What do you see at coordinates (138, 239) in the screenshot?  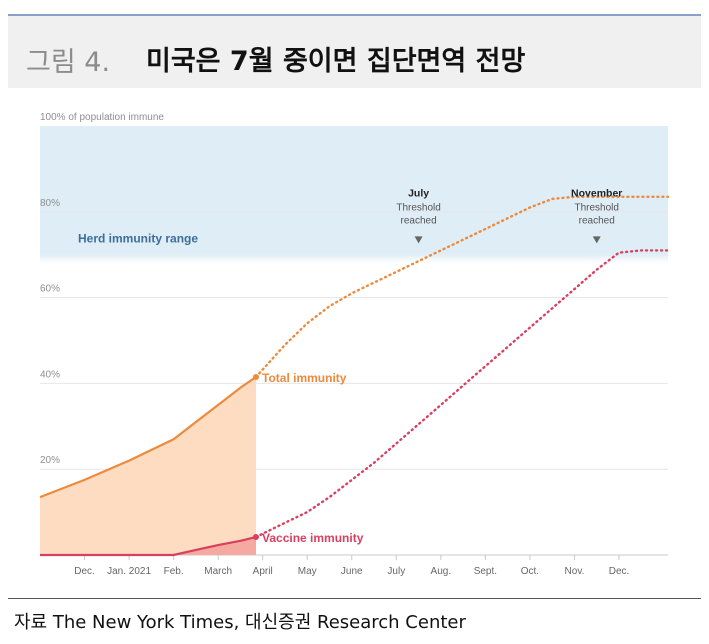 I see `herd-band-label: Herd immunity range` at bounding box center [138, 239].